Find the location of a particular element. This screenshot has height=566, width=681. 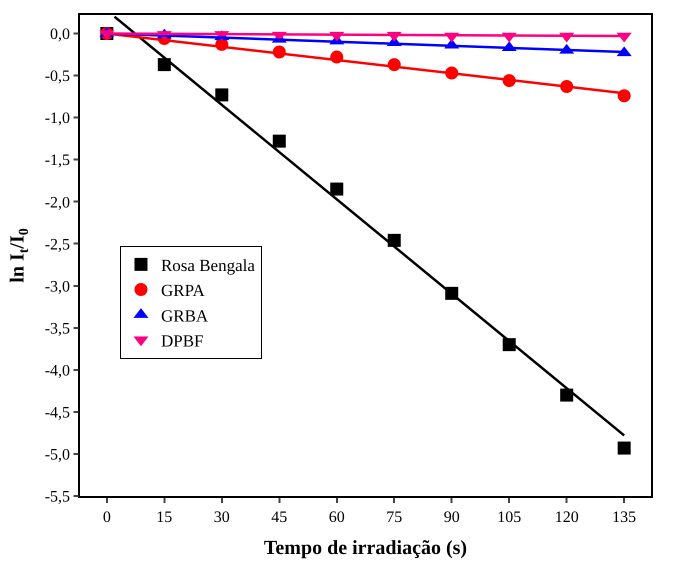

x-tick-label: 105 is located at coordinates (509, 517).